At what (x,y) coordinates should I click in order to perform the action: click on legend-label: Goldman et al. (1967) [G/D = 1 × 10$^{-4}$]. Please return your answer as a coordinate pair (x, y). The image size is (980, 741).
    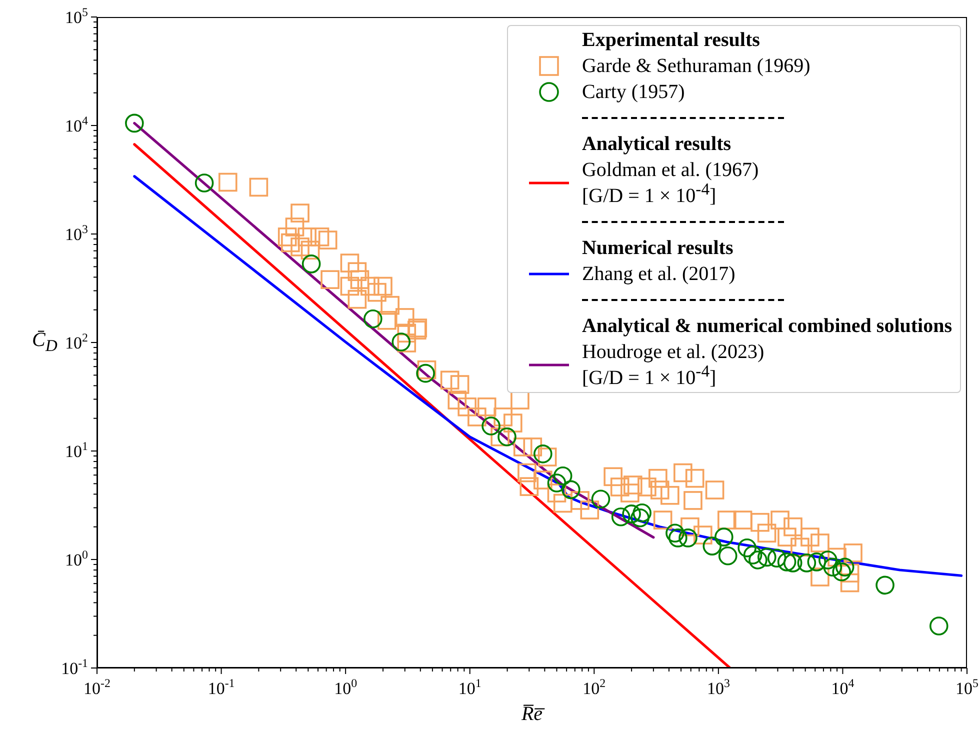
    Looking at the image, I should click on (670, 183).